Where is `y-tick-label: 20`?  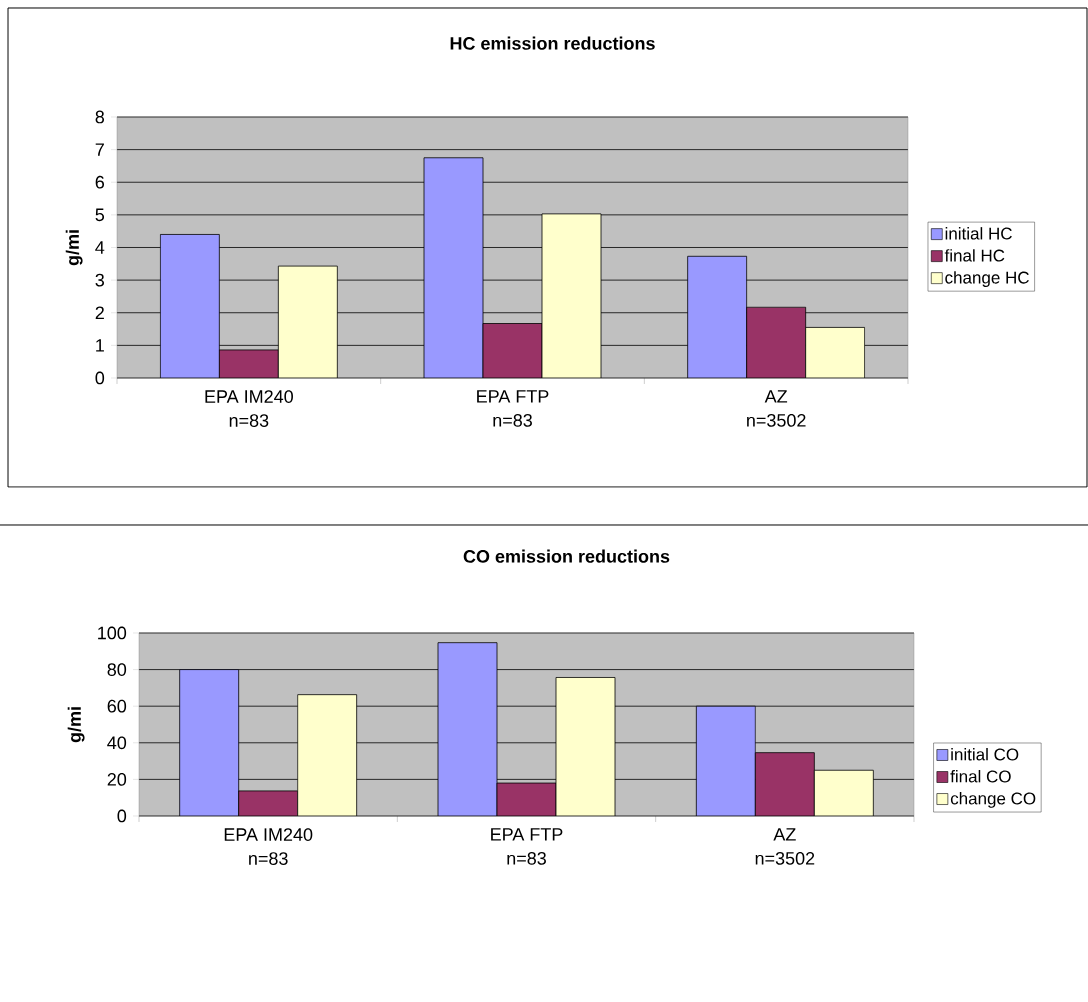 y-tick-label: 20 is located at coordinates (117, 779).